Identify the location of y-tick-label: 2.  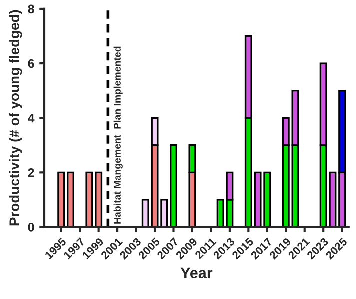
(31, 173).